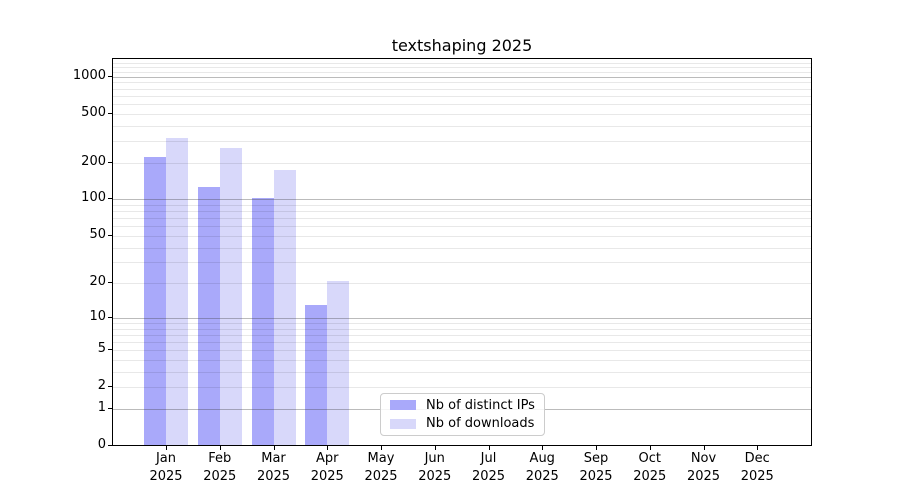 This screenshot has height=500, width=900. What do you see at coordinates (284, 307) in the screenshot?
I see `bar-downloads-mar` at bounding box center [284, 307].